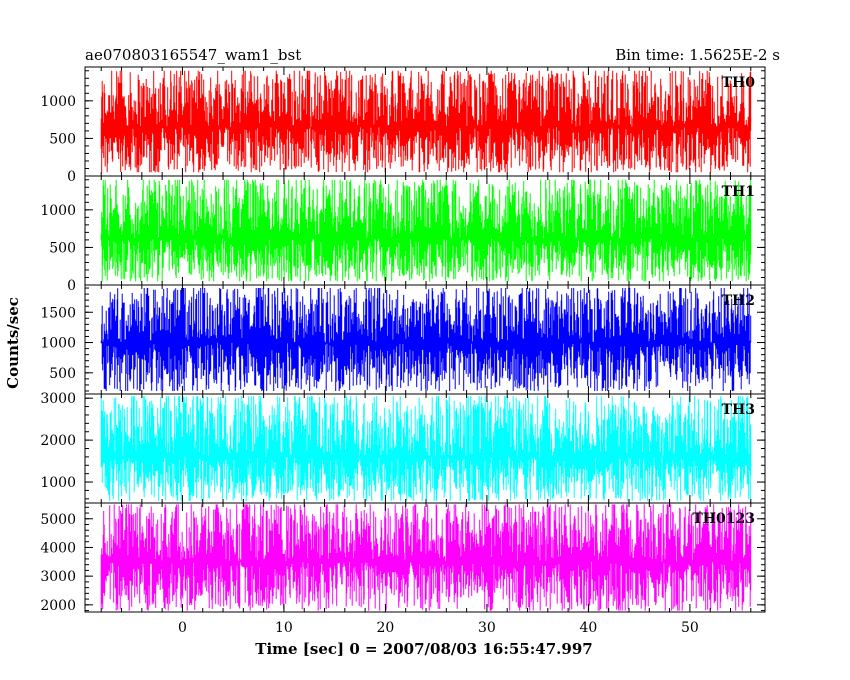 Image resolution: width=850 pixels, height=680 pixels. What do you see at coordinates (739, 83) in the screenshot?
I see `panel-label-th0: TH0` at bounding box center [739, 83].